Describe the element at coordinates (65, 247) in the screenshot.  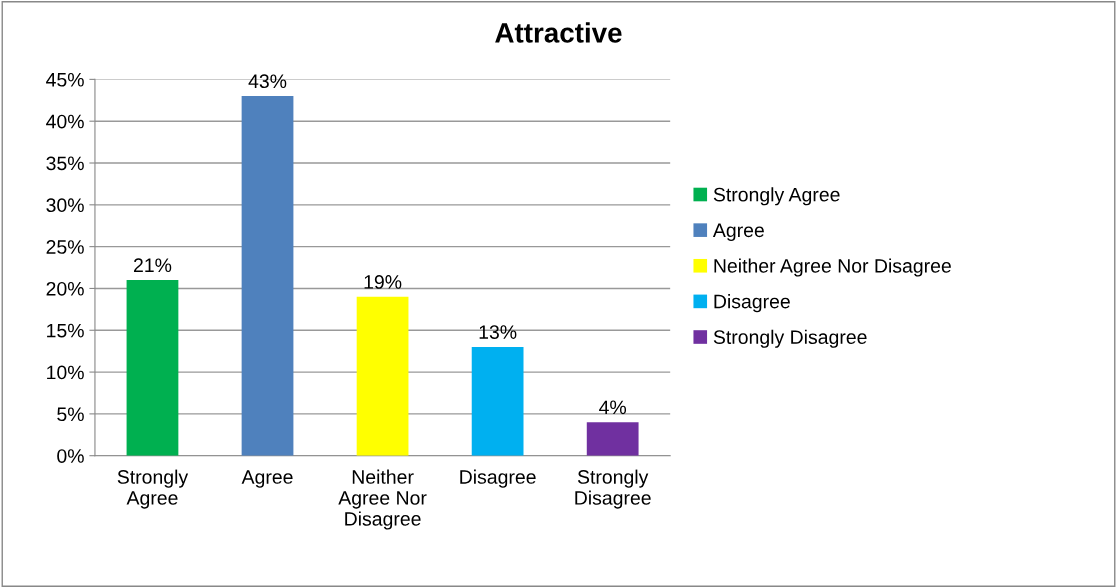
I see `y-tick-label: 25%` at that location.